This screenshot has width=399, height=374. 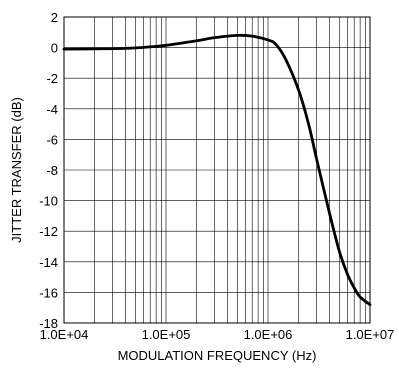 What do you see at coordinates (52, 78) in the screenshot?
I see `y-tick-label: -2` at bounding box center [52, 78].